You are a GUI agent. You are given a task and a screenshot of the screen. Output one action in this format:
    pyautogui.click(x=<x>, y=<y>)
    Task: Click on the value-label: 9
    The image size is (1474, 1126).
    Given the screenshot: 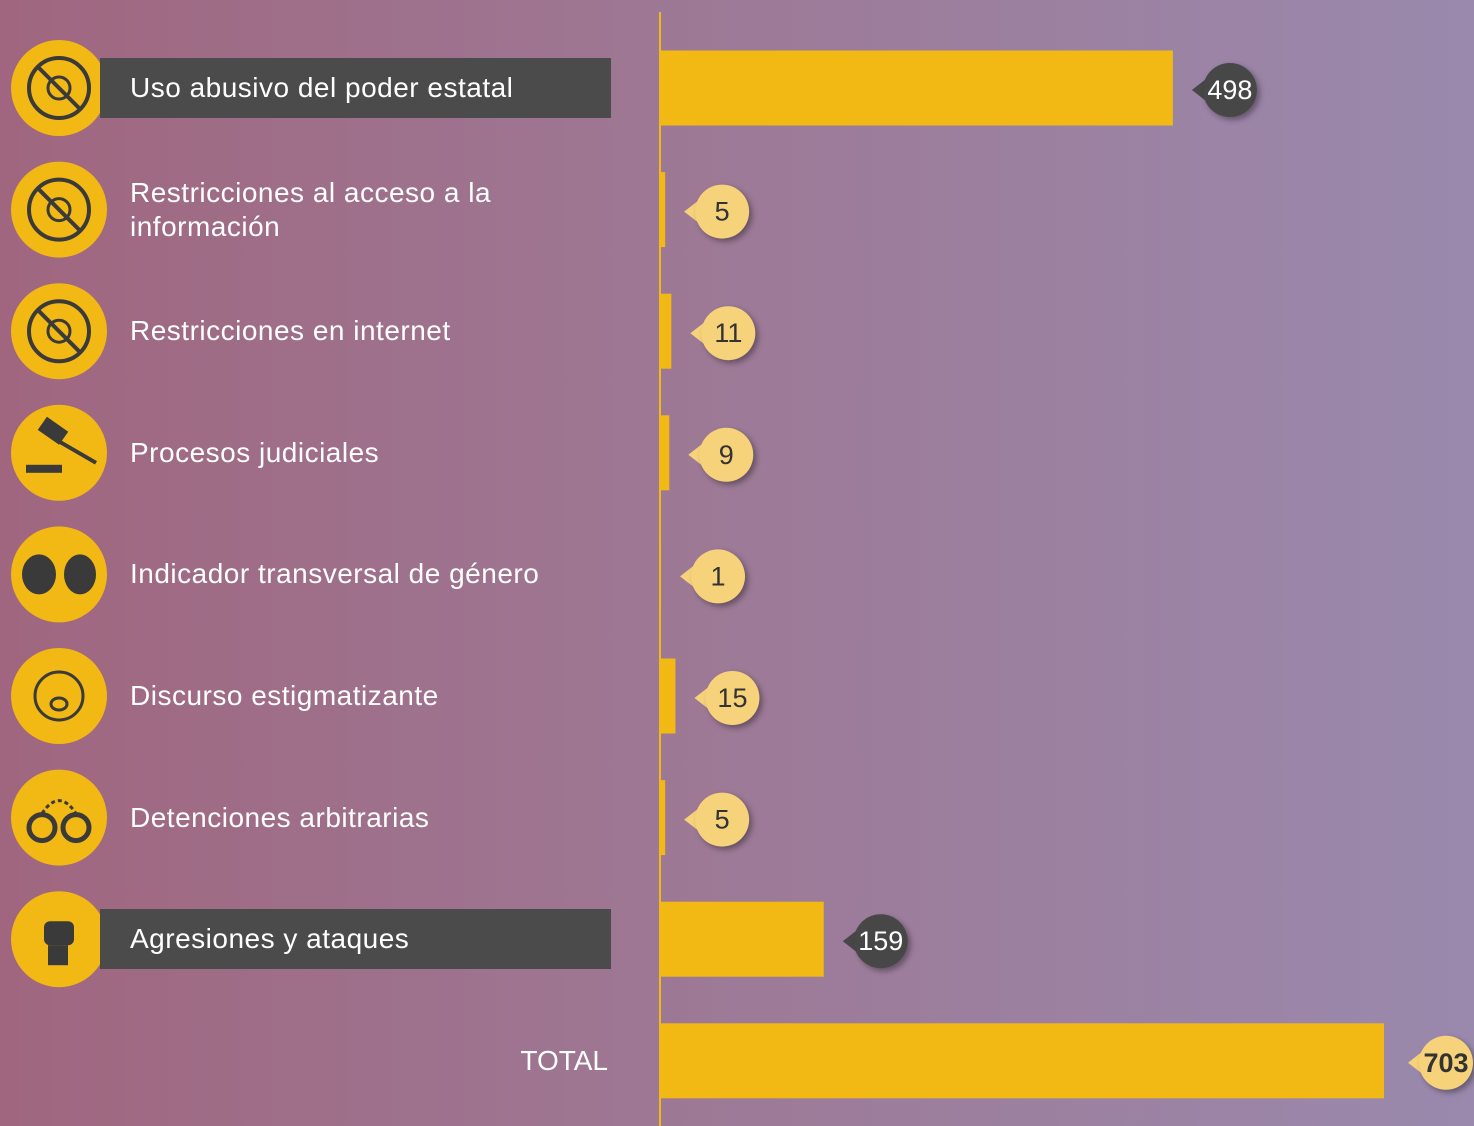 What is the action you would take?
    pyautogui.click(x=726, y=455)
    